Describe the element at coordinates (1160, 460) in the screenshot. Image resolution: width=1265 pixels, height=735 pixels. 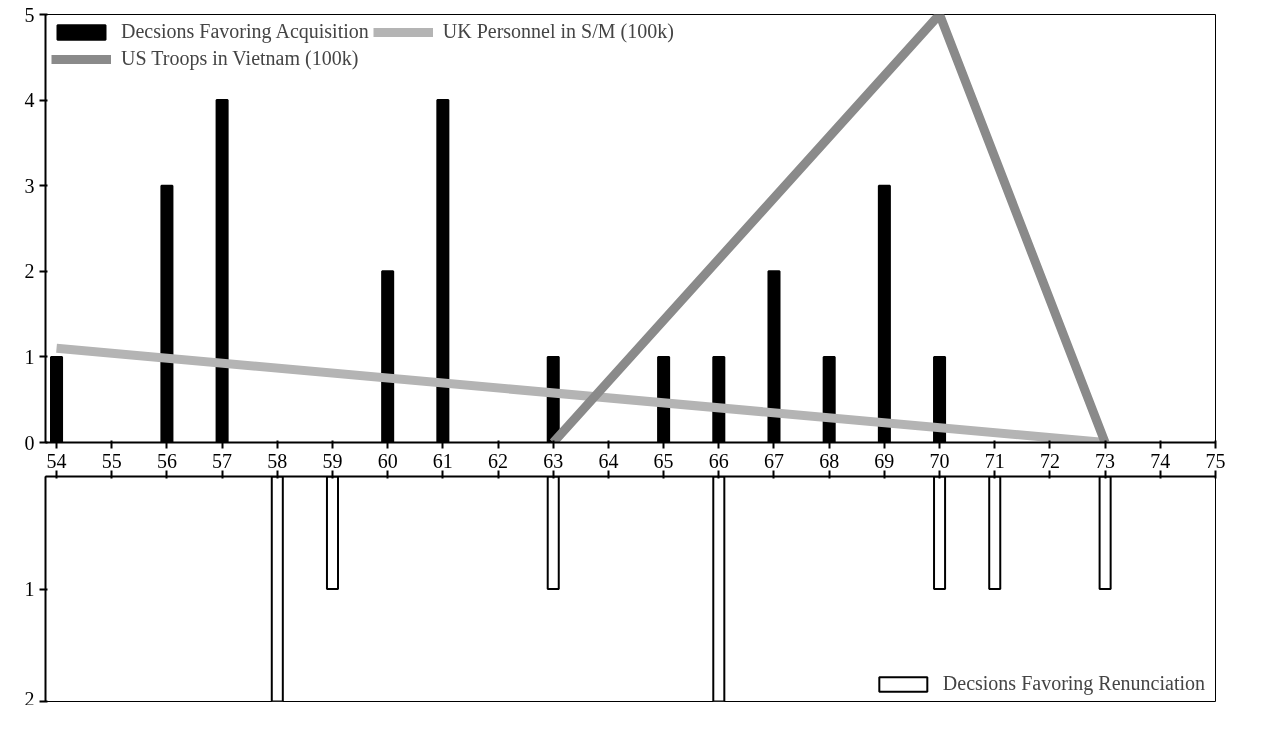
I see `x-tick-label: 74` at that location.